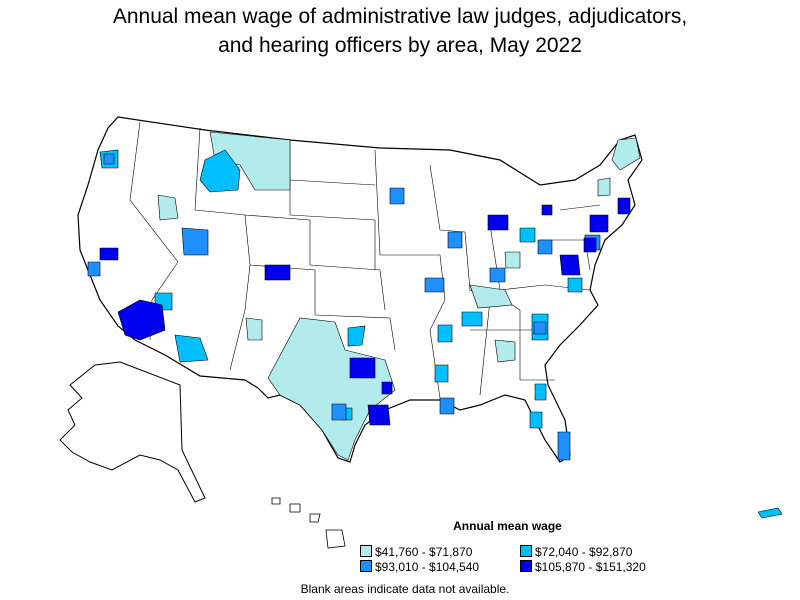 The height and width of the screenshot is (600, 800). What do you see at coordinates (387, 388) in the screenshot?
I see `louisiana-north-area` at bounding box center [387, 388].